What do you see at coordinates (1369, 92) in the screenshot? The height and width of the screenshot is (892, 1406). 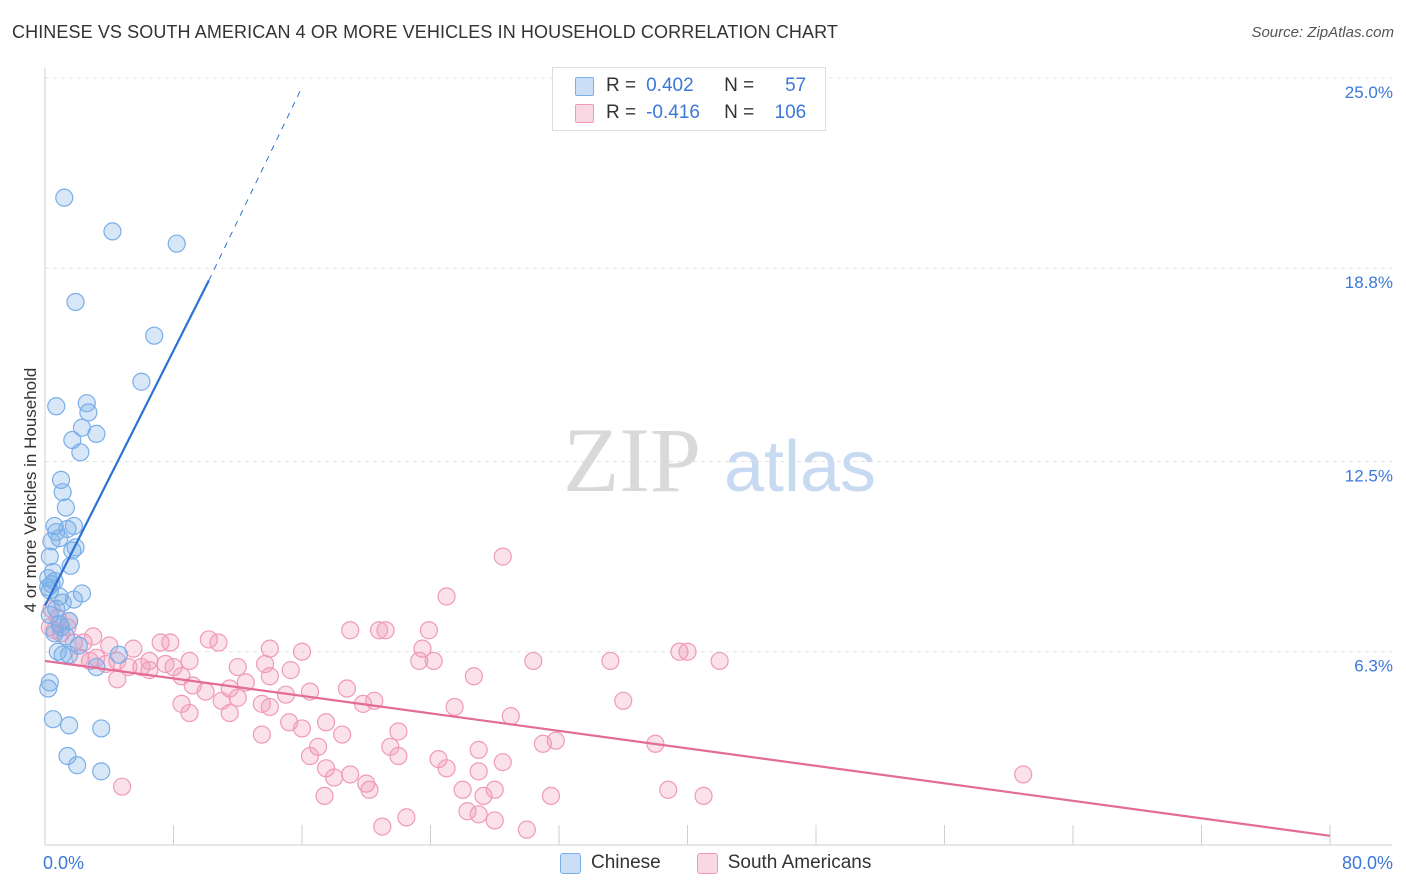 I see `y-tick-label: 25.0%` at bounding box center [1369, 92].